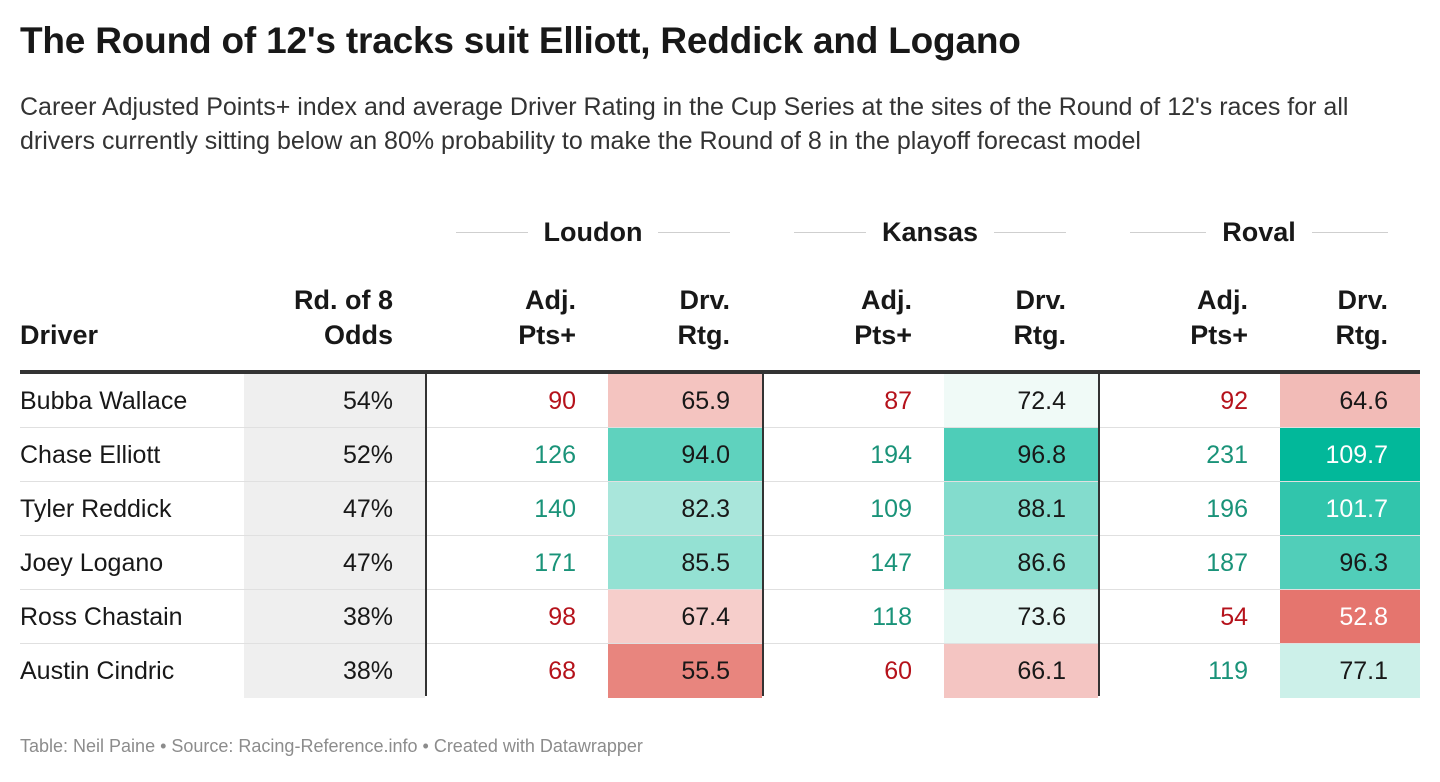 This screenshot has height=782, width=1440. What do you see at coordinates (891, 563) in the screenshot?
I see `cell-kansas-adj-pts: 147` at bounding box center [891, 563].